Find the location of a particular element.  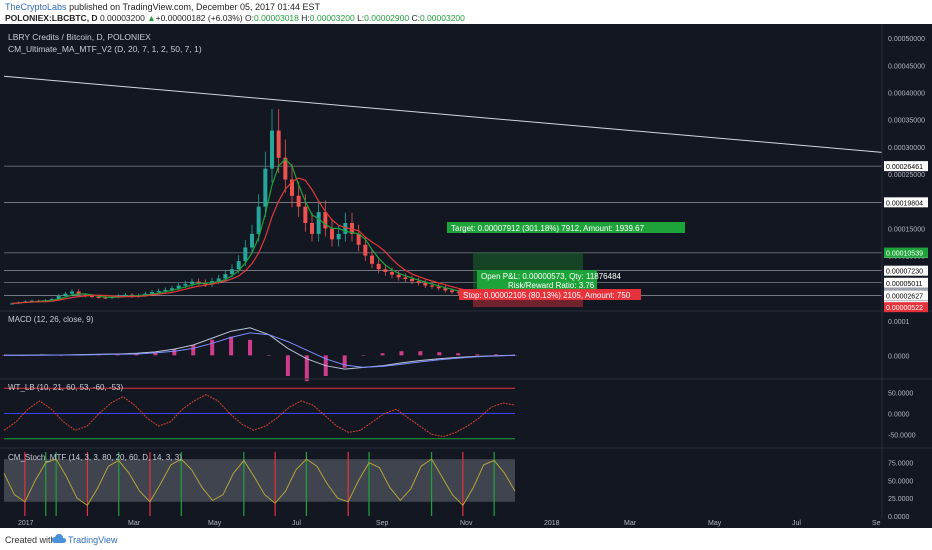

low-label: L: is located at coordinates (361, 18).